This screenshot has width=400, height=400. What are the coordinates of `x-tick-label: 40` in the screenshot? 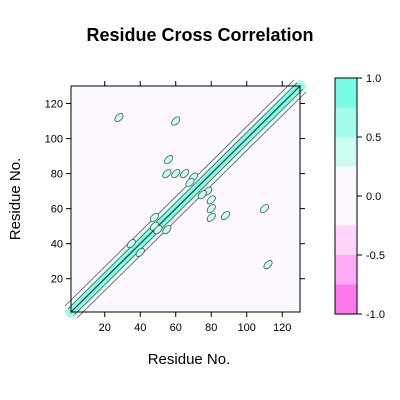 It's located at (140, 328).